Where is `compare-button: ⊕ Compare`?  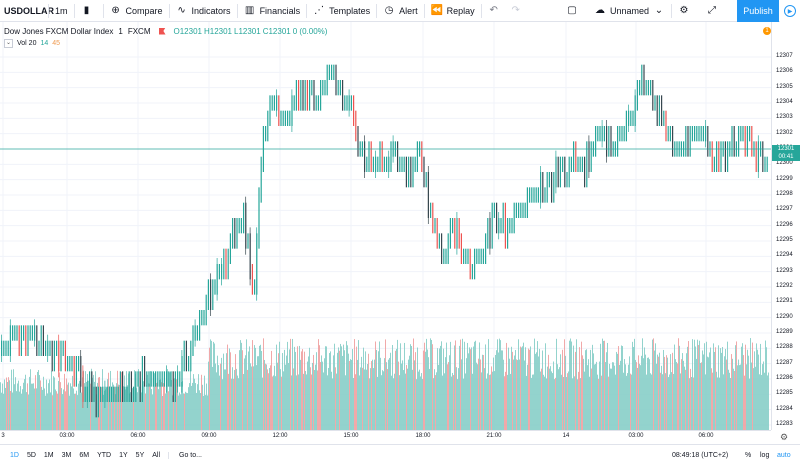 compare-button: ⊕ Compare is located at coordinates (136, 11).